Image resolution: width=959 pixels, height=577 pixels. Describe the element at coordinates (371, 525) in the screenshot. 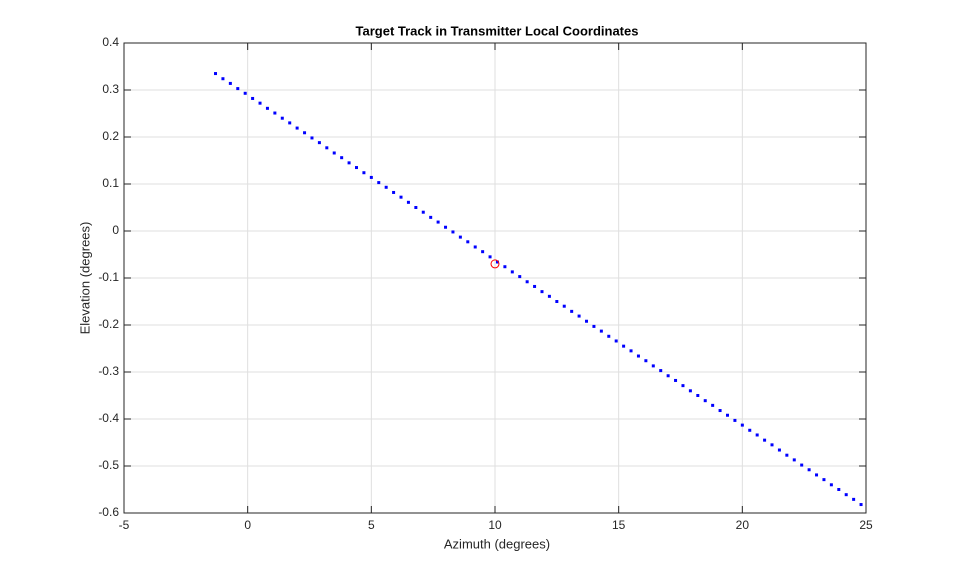

I see `x-tick-label: 5` at that location.